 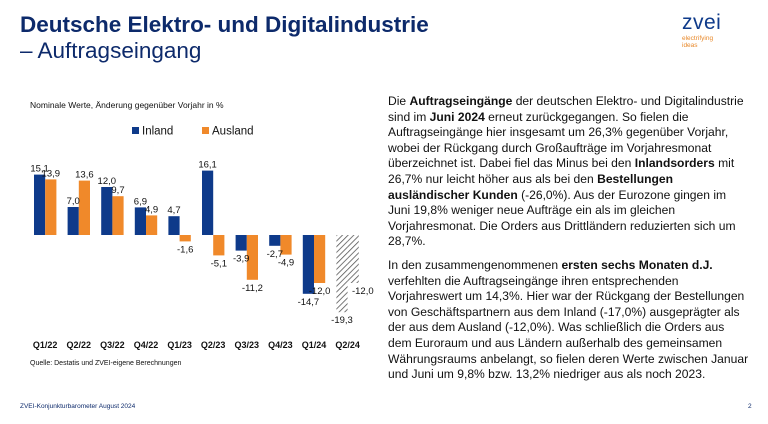 I want to click on legend-swatch-ausland, so click(x=205, y=130).